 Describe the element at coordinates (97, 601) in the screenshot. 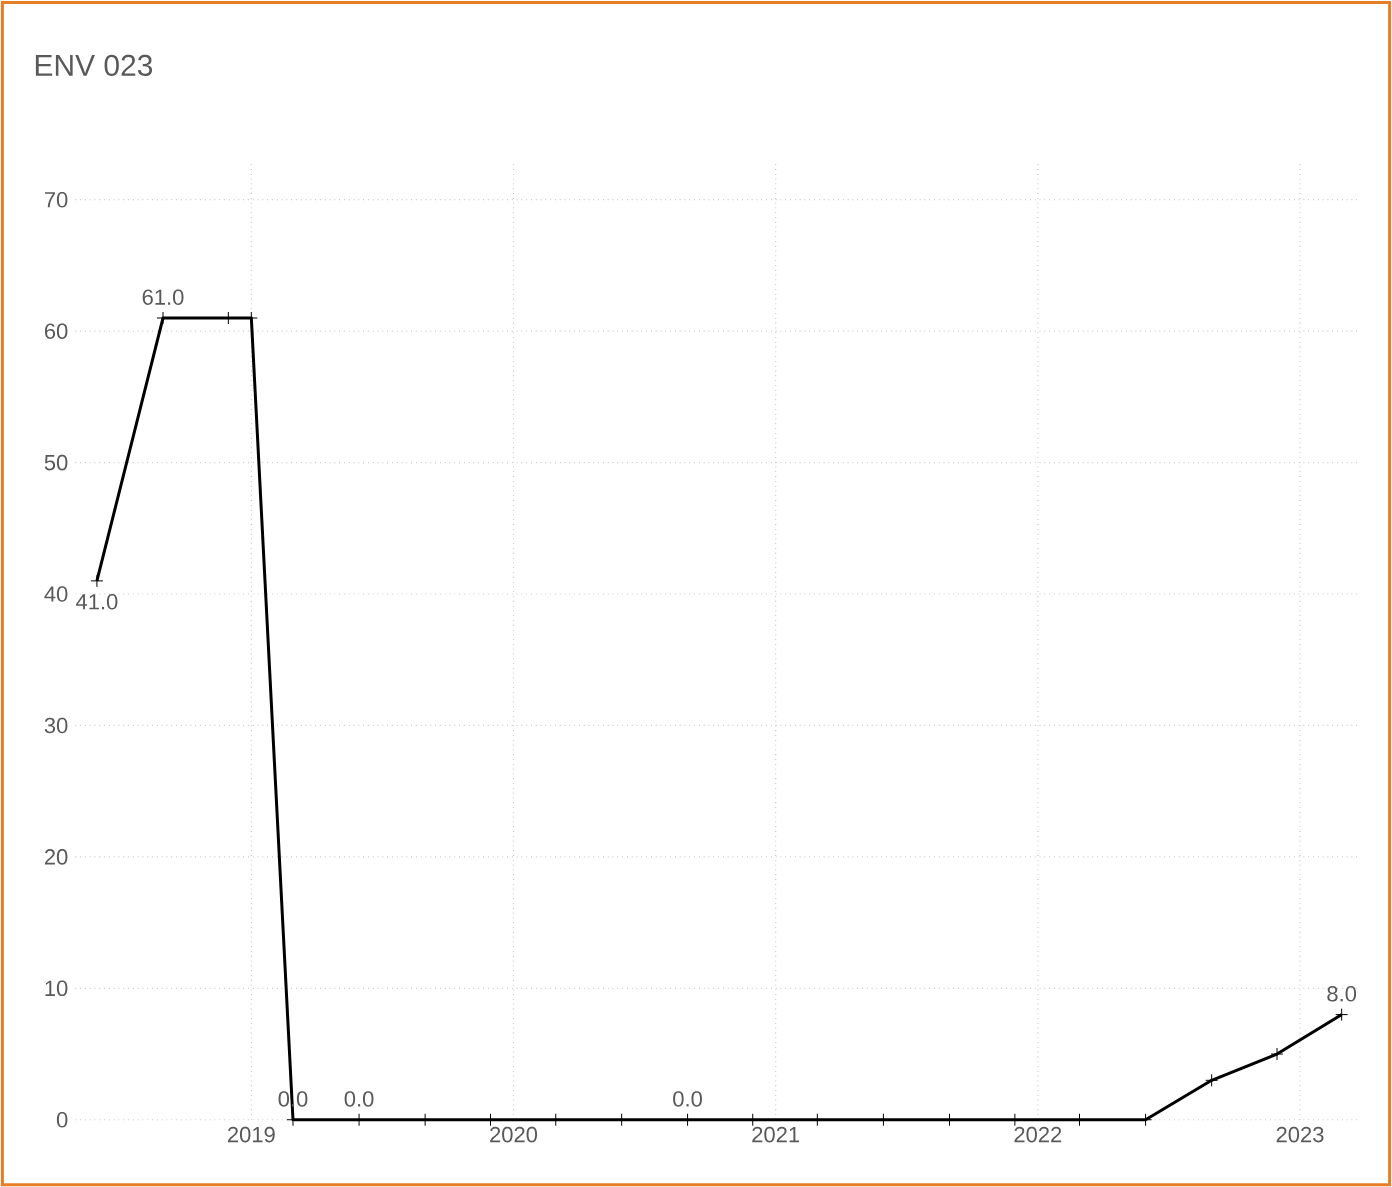

I see `data-label: 41.0` at that location.